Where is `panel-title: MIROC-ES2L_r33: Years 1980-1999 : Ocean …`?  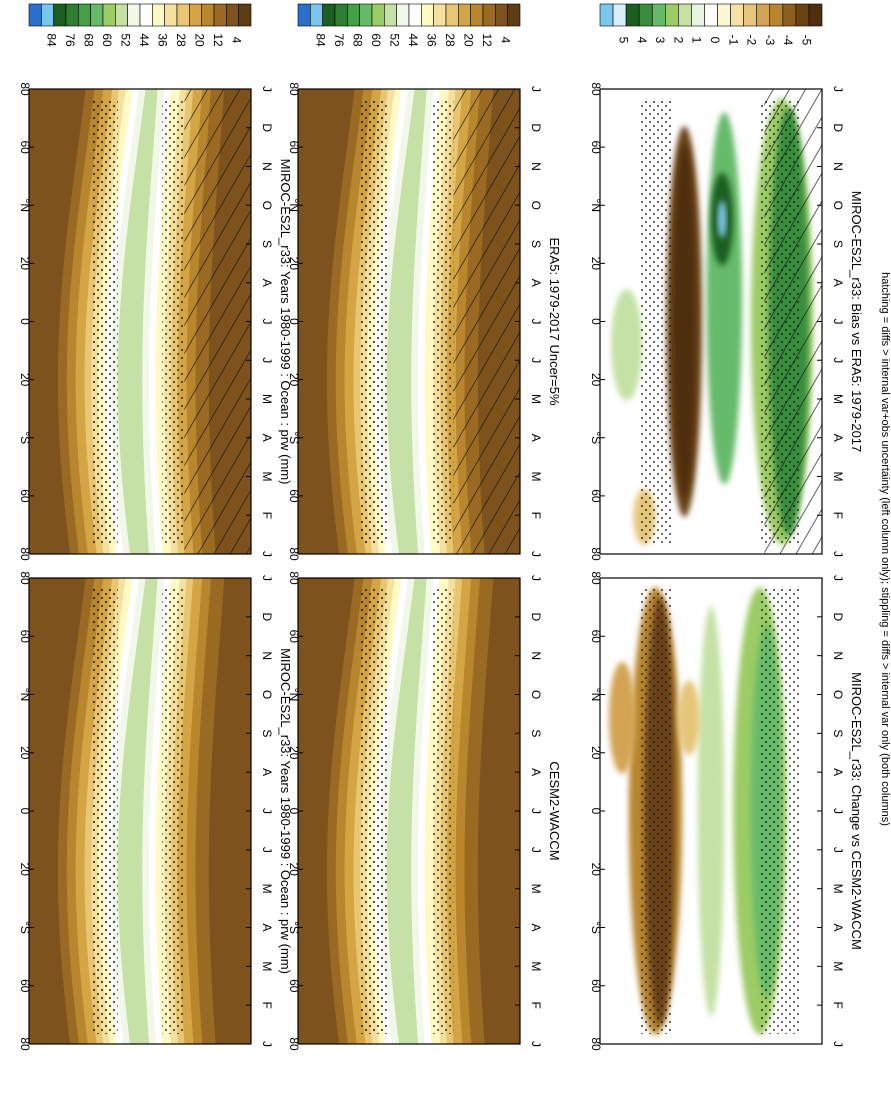
panel-title: MIROC-ES2L_r33: Years 1980-1999 : Ocean … is located at coordinates (285, 811).